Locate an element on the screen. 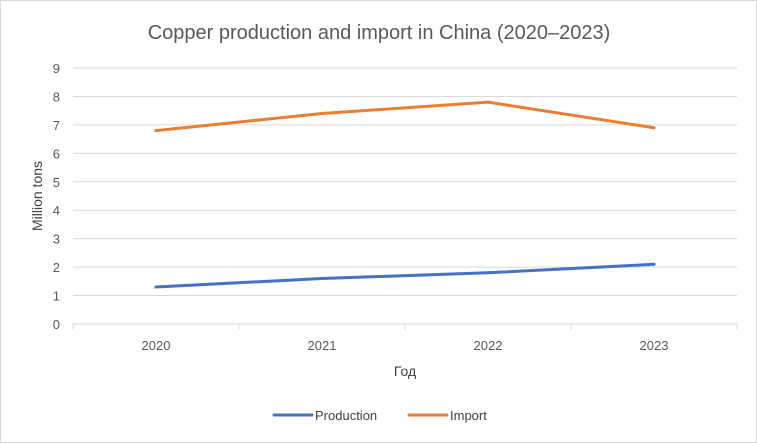  y-tick-label: 4 is located at coordinates (56, 210).